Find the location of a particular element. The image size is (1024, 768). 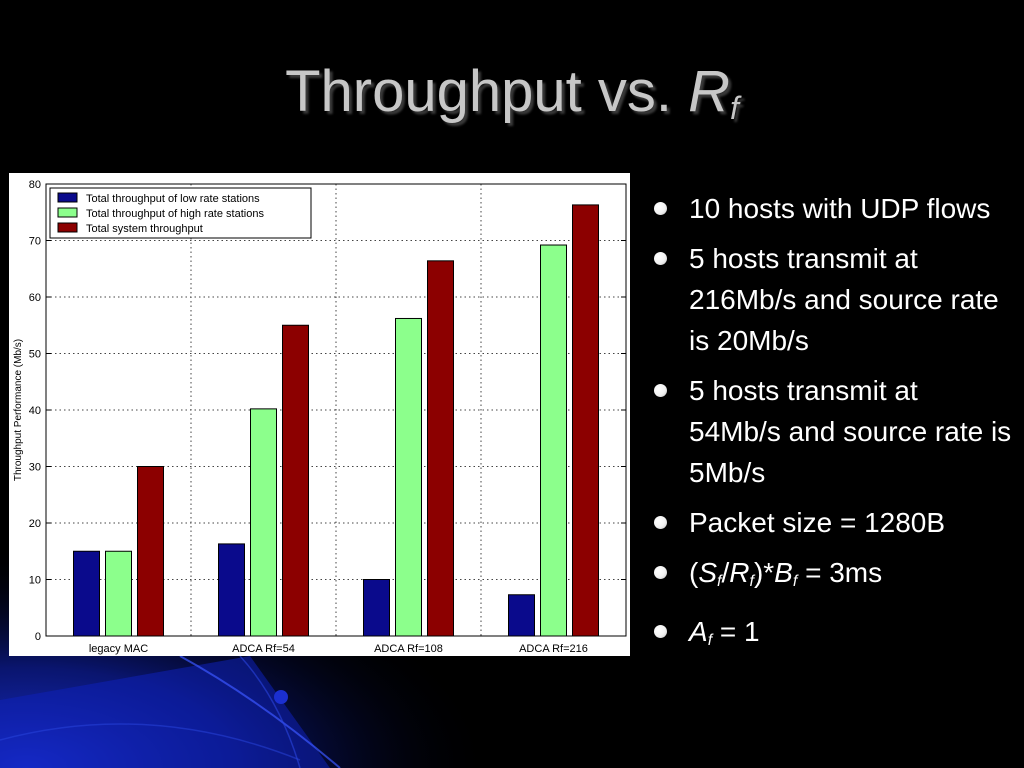

y-tick-label: 50 is located at coordinates (35, 355).